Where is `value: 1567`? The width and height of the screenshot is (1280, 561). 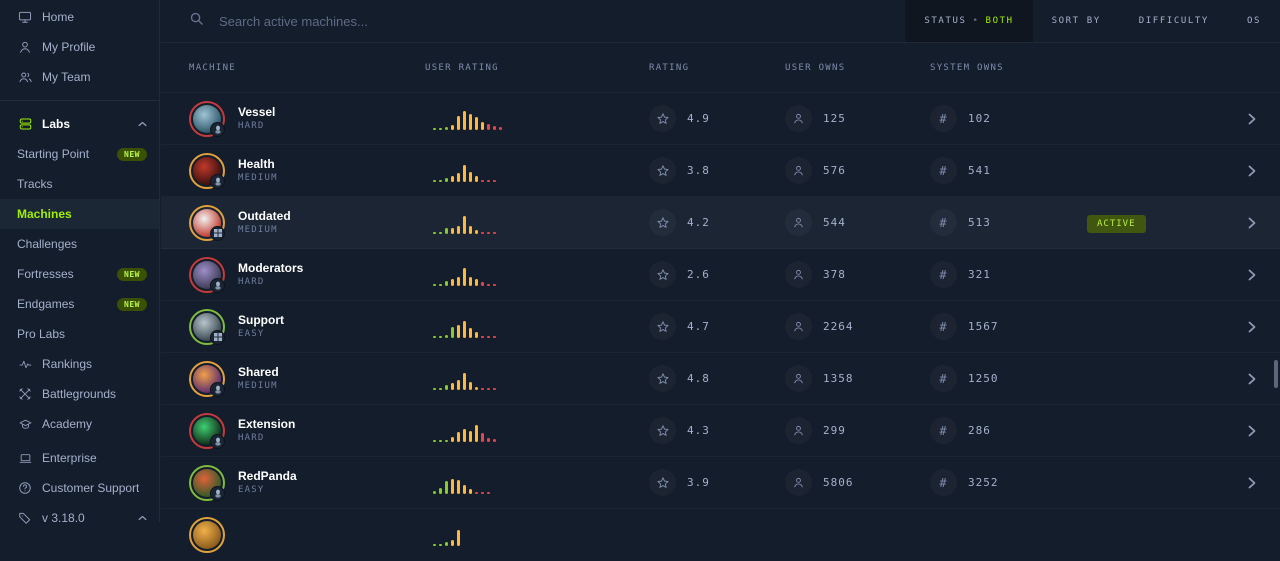
value: 1567 is located at coordinates (983, 326).